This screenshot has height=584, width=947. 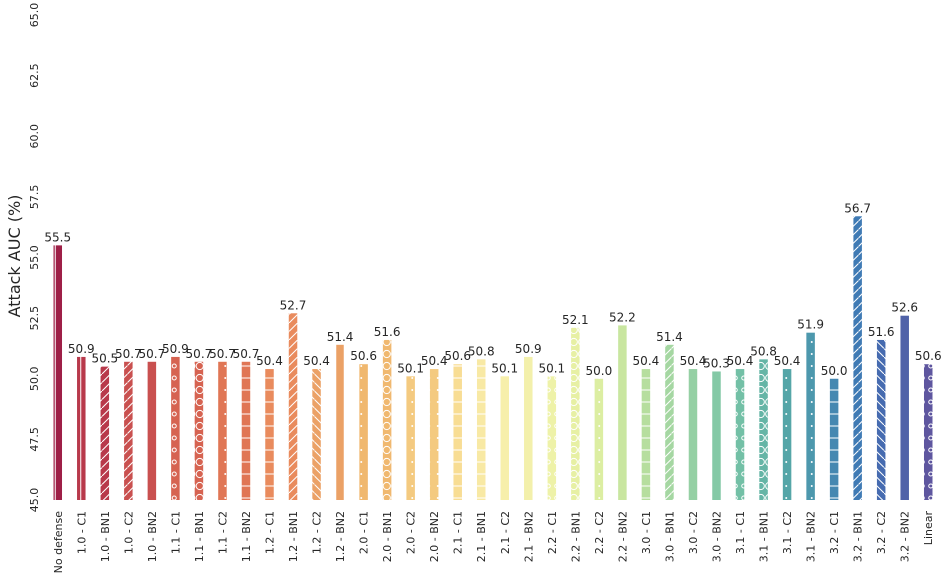 What do you see at coordinates (505, 532) in the screenshot?
I see `x-tick-label: 2.1 - C2` at bounding box center [505, 532].